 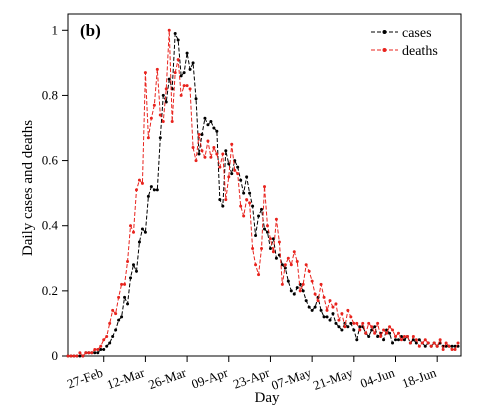 What do you see at coordinates (55, 29) in the screenshot?
I see `y-tick-label: 1` at bounding box center [55, 29].